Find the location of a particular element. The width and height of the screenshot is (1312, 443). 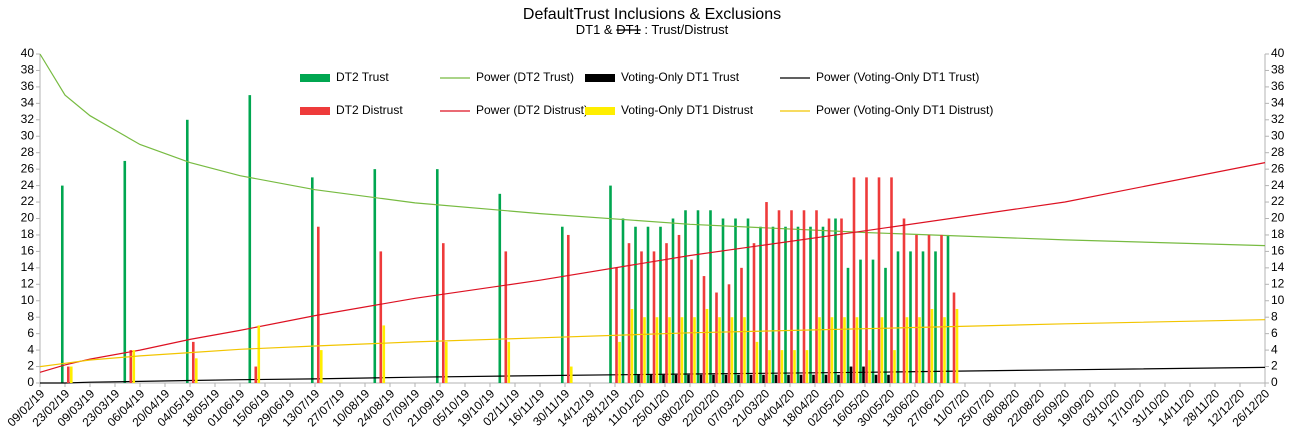

y2-tick-label: 26 is located at coordinates (1278, 168).